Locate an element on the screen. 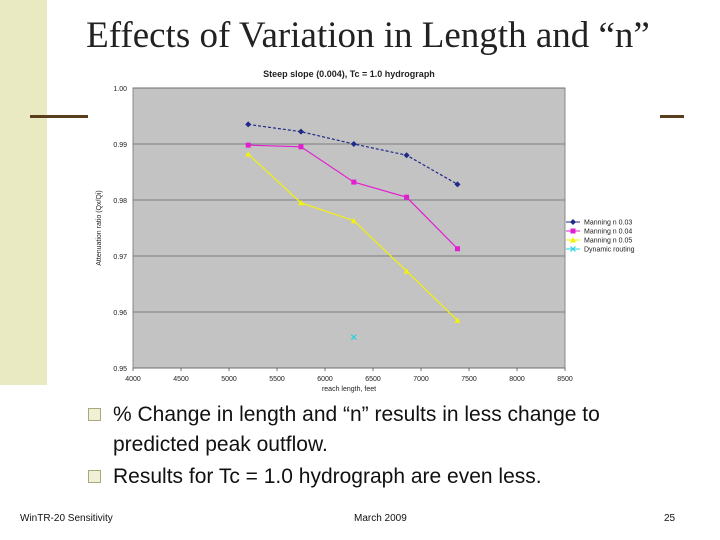 The height and width of the screenshot is (540, 720). footer-date: March 2009 is located at coordinates (380, 518).